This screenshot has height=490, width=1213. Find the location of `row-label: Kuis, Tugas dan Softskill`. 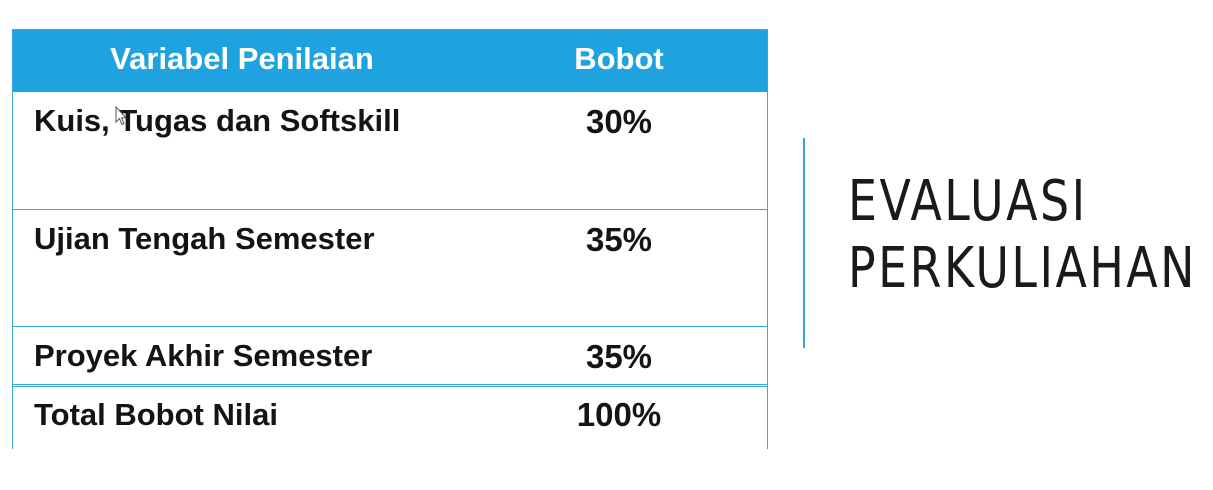

row-label: Kuis, Tugas dan Softskill is located at coordinates (217, 120).